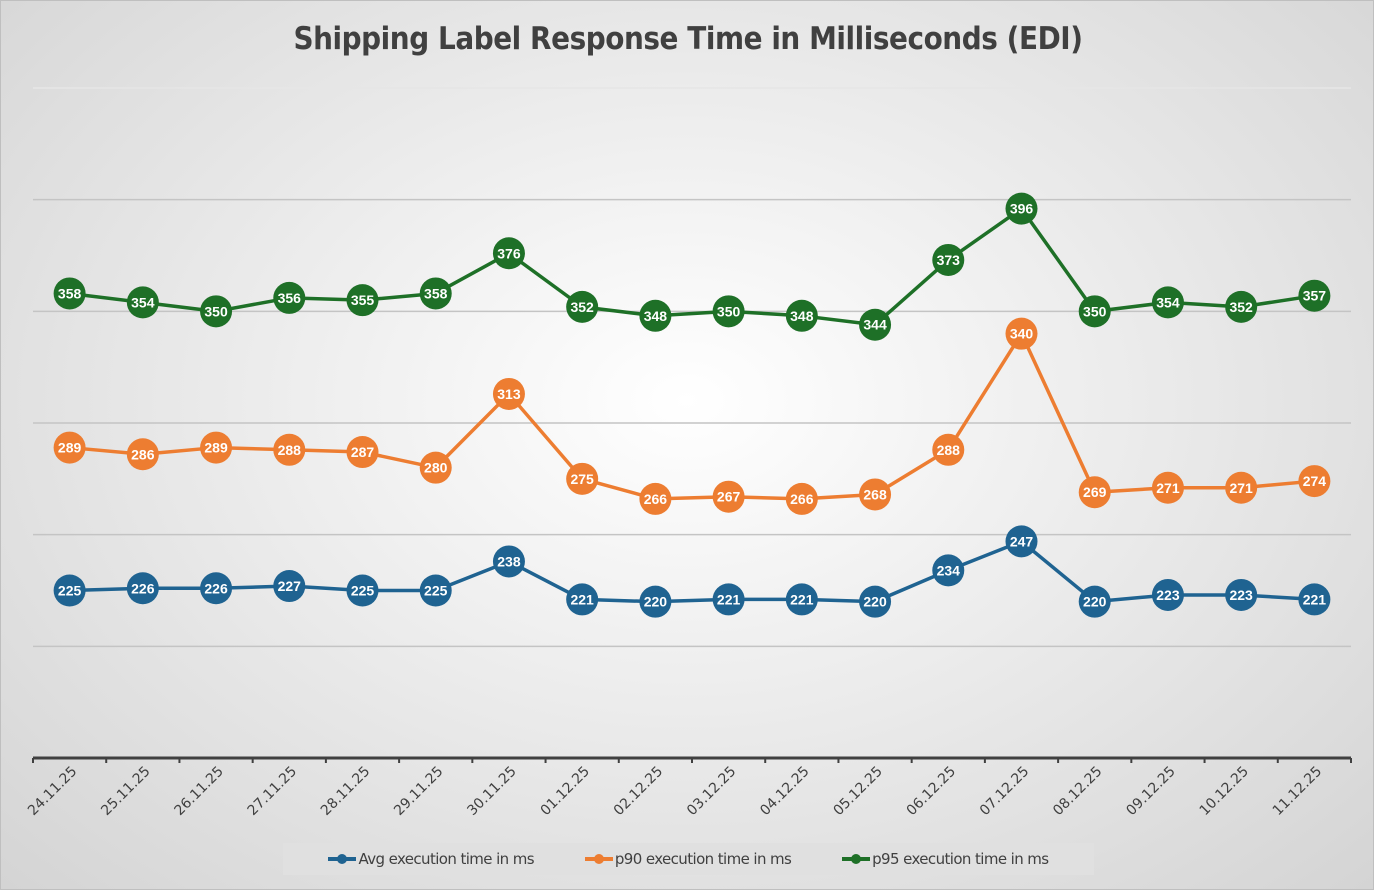 The image size is (1374, 891). What do you see at coordinates (703, 859) in the screenshot?
I see `legend-label-p90: p90 execution time in ms` at bounding box center [703, 859].